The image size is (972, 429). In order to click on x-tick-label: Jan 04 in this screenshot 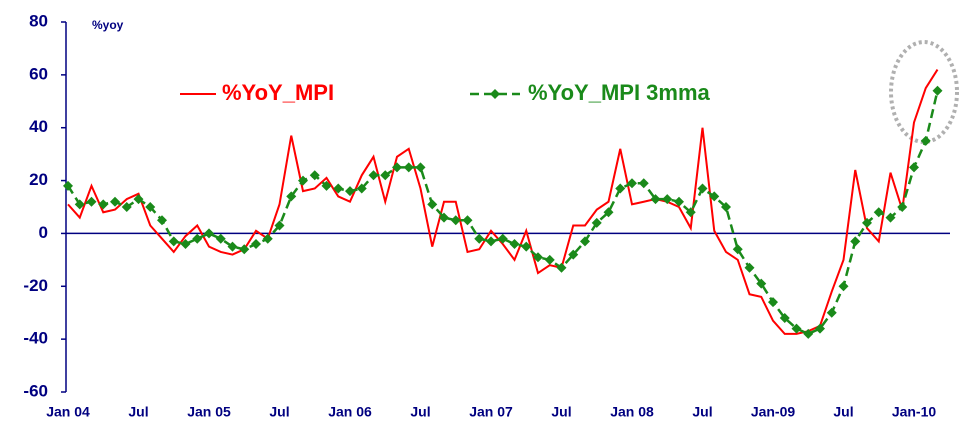, I will do `click(68, 412)`.